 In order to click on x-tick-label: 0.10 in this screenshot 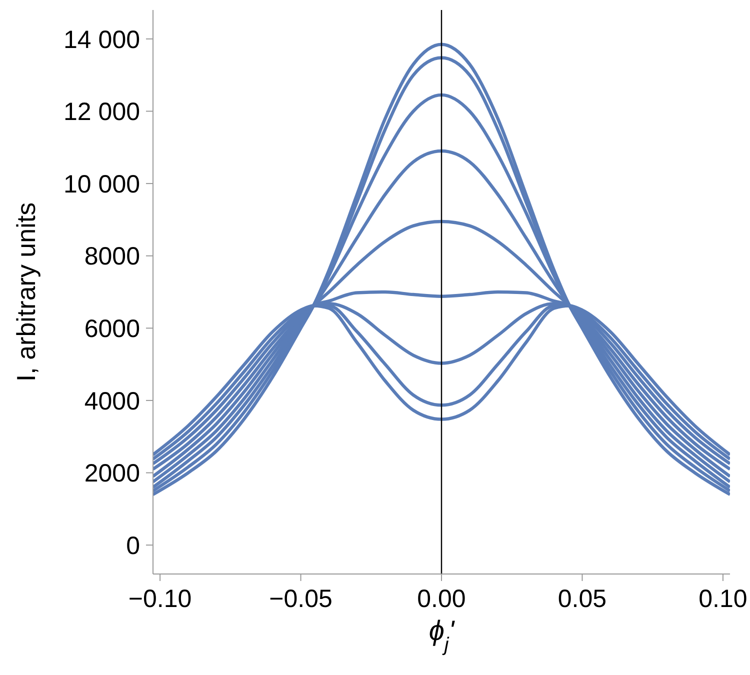, I will do `click(723, 598)`.